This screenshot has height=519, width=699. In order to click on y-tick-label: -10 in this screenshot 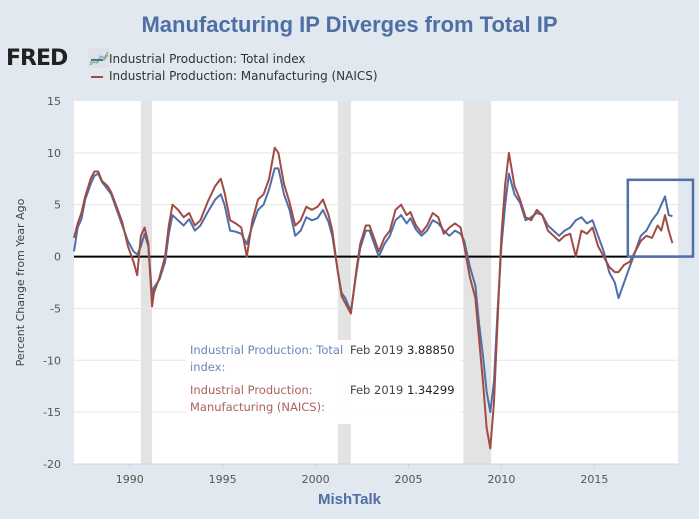, I will do `click(52, 360)`.